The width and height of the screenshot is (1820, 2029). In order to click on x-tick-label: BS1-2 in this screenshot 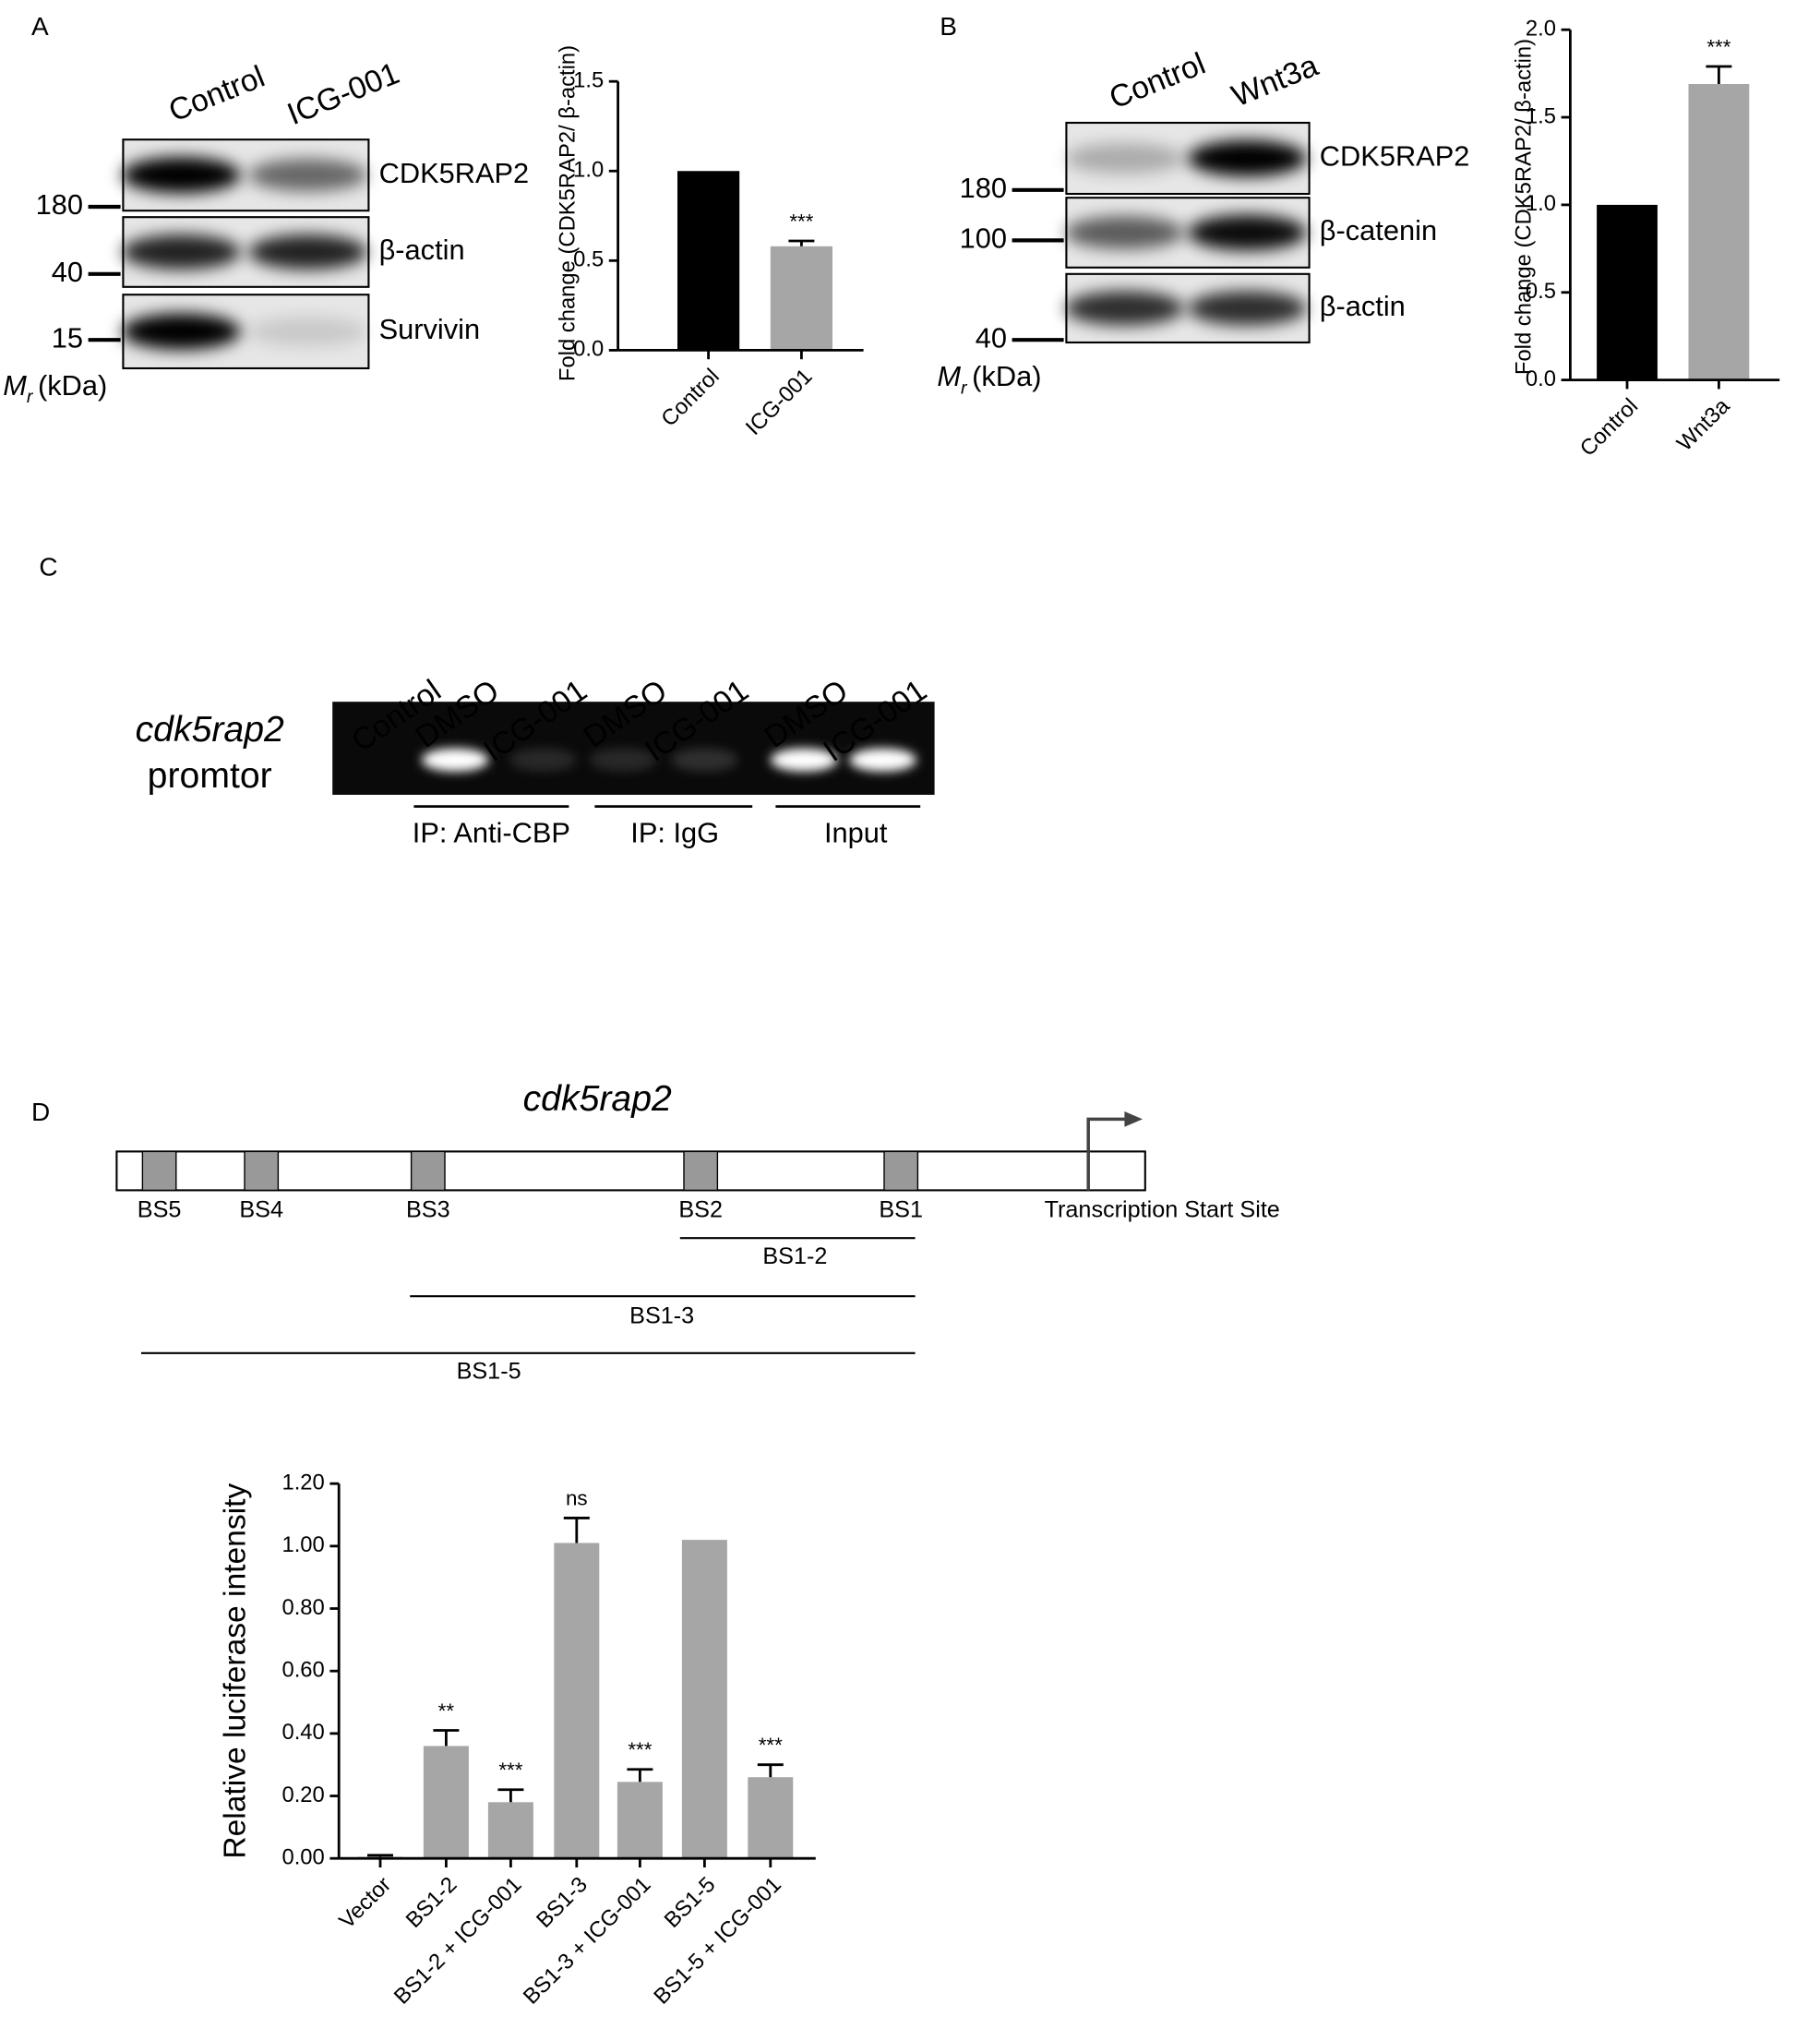, I will do `click(431, 1902)`.